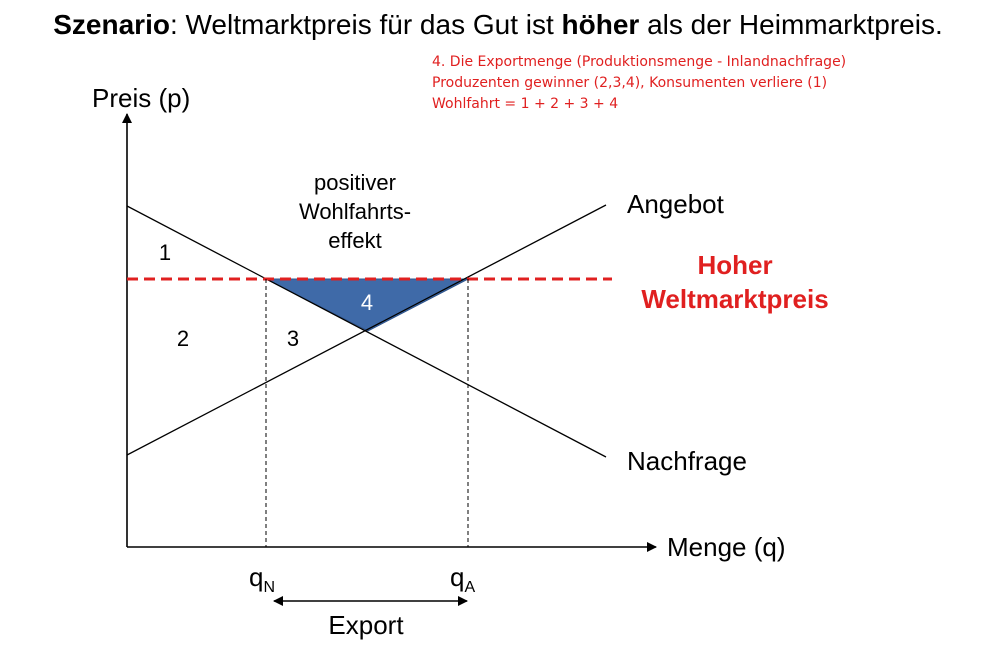  What do you see at coordinates (457, 577) in the screenshot?
I see `qA-main: q` at bounding box center [457, 577].